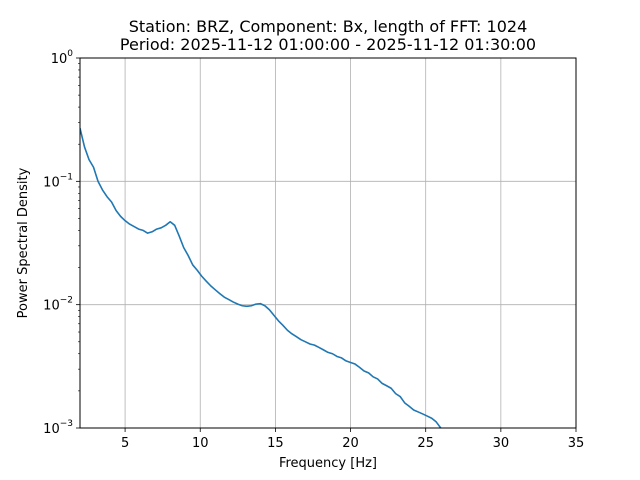 This screenshot has height=480, width=640. Describe the element at coordinates (350, 443) in the screenshot. I see `x-tick-label: 20` at that location.